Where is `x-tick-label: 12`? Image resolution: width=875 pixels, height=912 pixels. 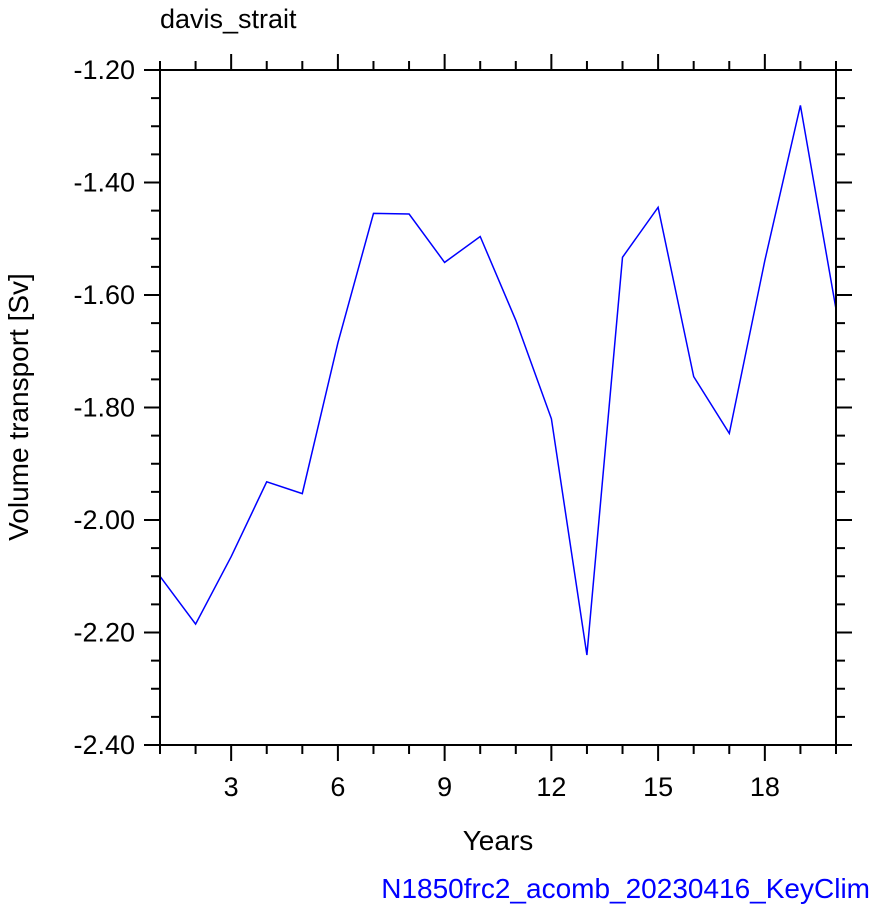 x-tick-label: 12 is located at coordinates (551, 787).